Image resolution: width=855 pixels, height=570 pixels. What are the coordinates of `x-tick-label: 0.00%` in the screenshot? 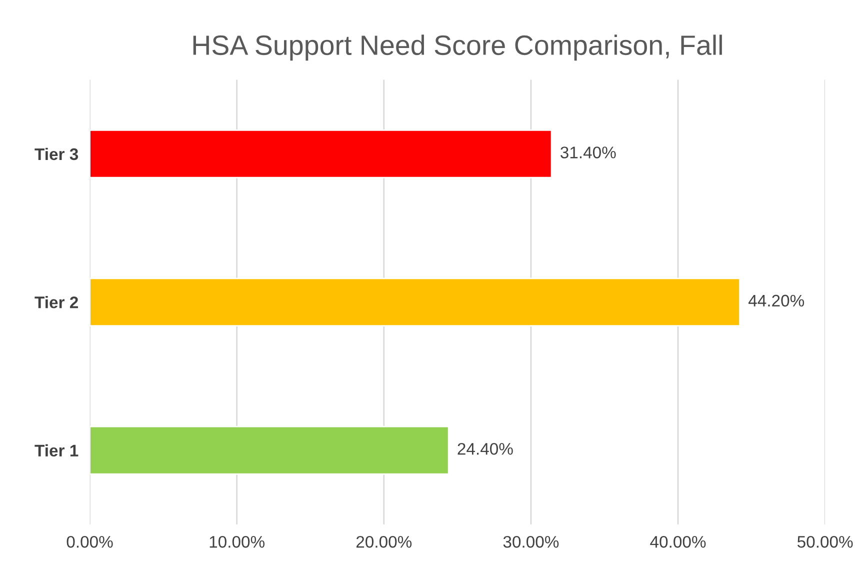 It's located at (89, 542).